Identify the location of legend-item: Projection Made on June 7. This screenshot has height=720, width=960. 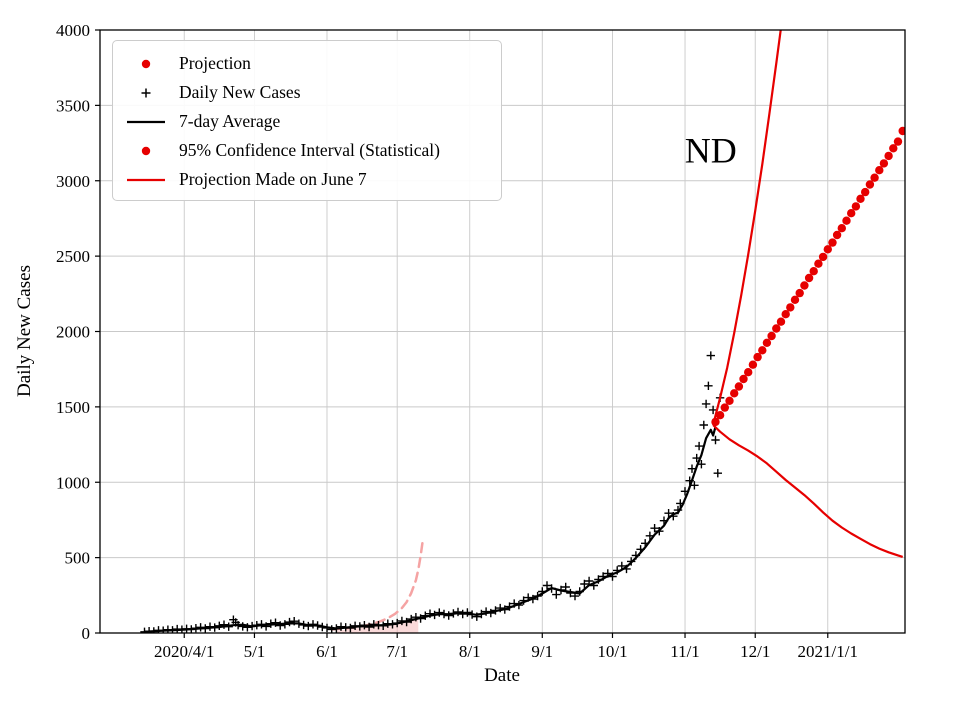
(307, 179).